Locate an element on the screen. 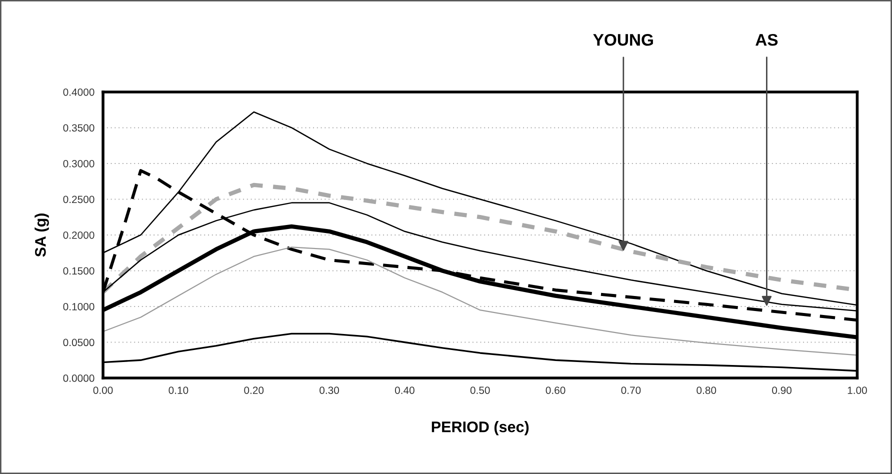 The height and width of the screenshot is (474, 892). x-tick-label: 0.50 is located at coordinates (480, 390).